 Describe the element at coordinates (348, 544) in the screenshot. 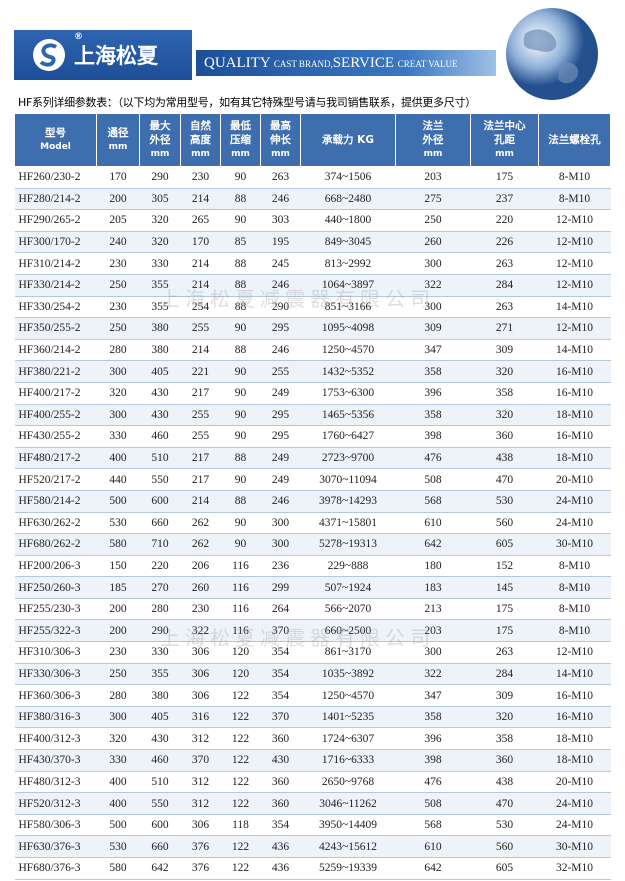

I see `table-cell: 5278~19313` at that location.